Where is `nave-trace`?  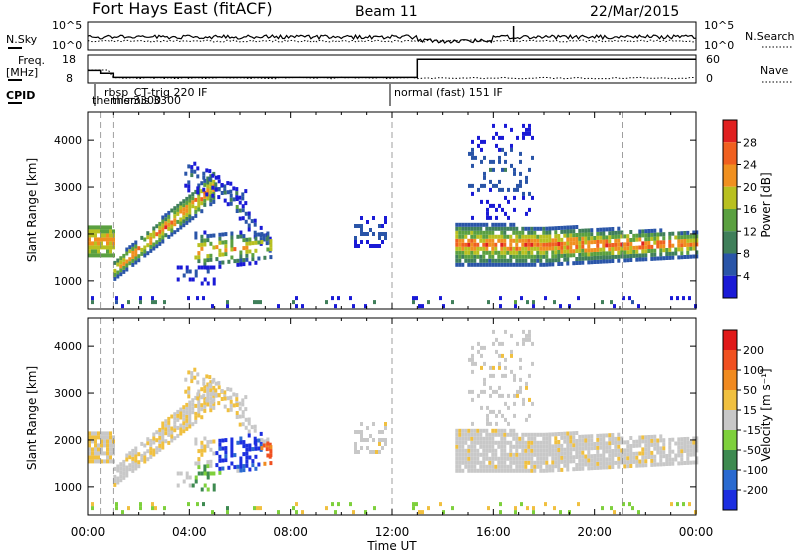 nave-trace is located at coordinates (392, 74).